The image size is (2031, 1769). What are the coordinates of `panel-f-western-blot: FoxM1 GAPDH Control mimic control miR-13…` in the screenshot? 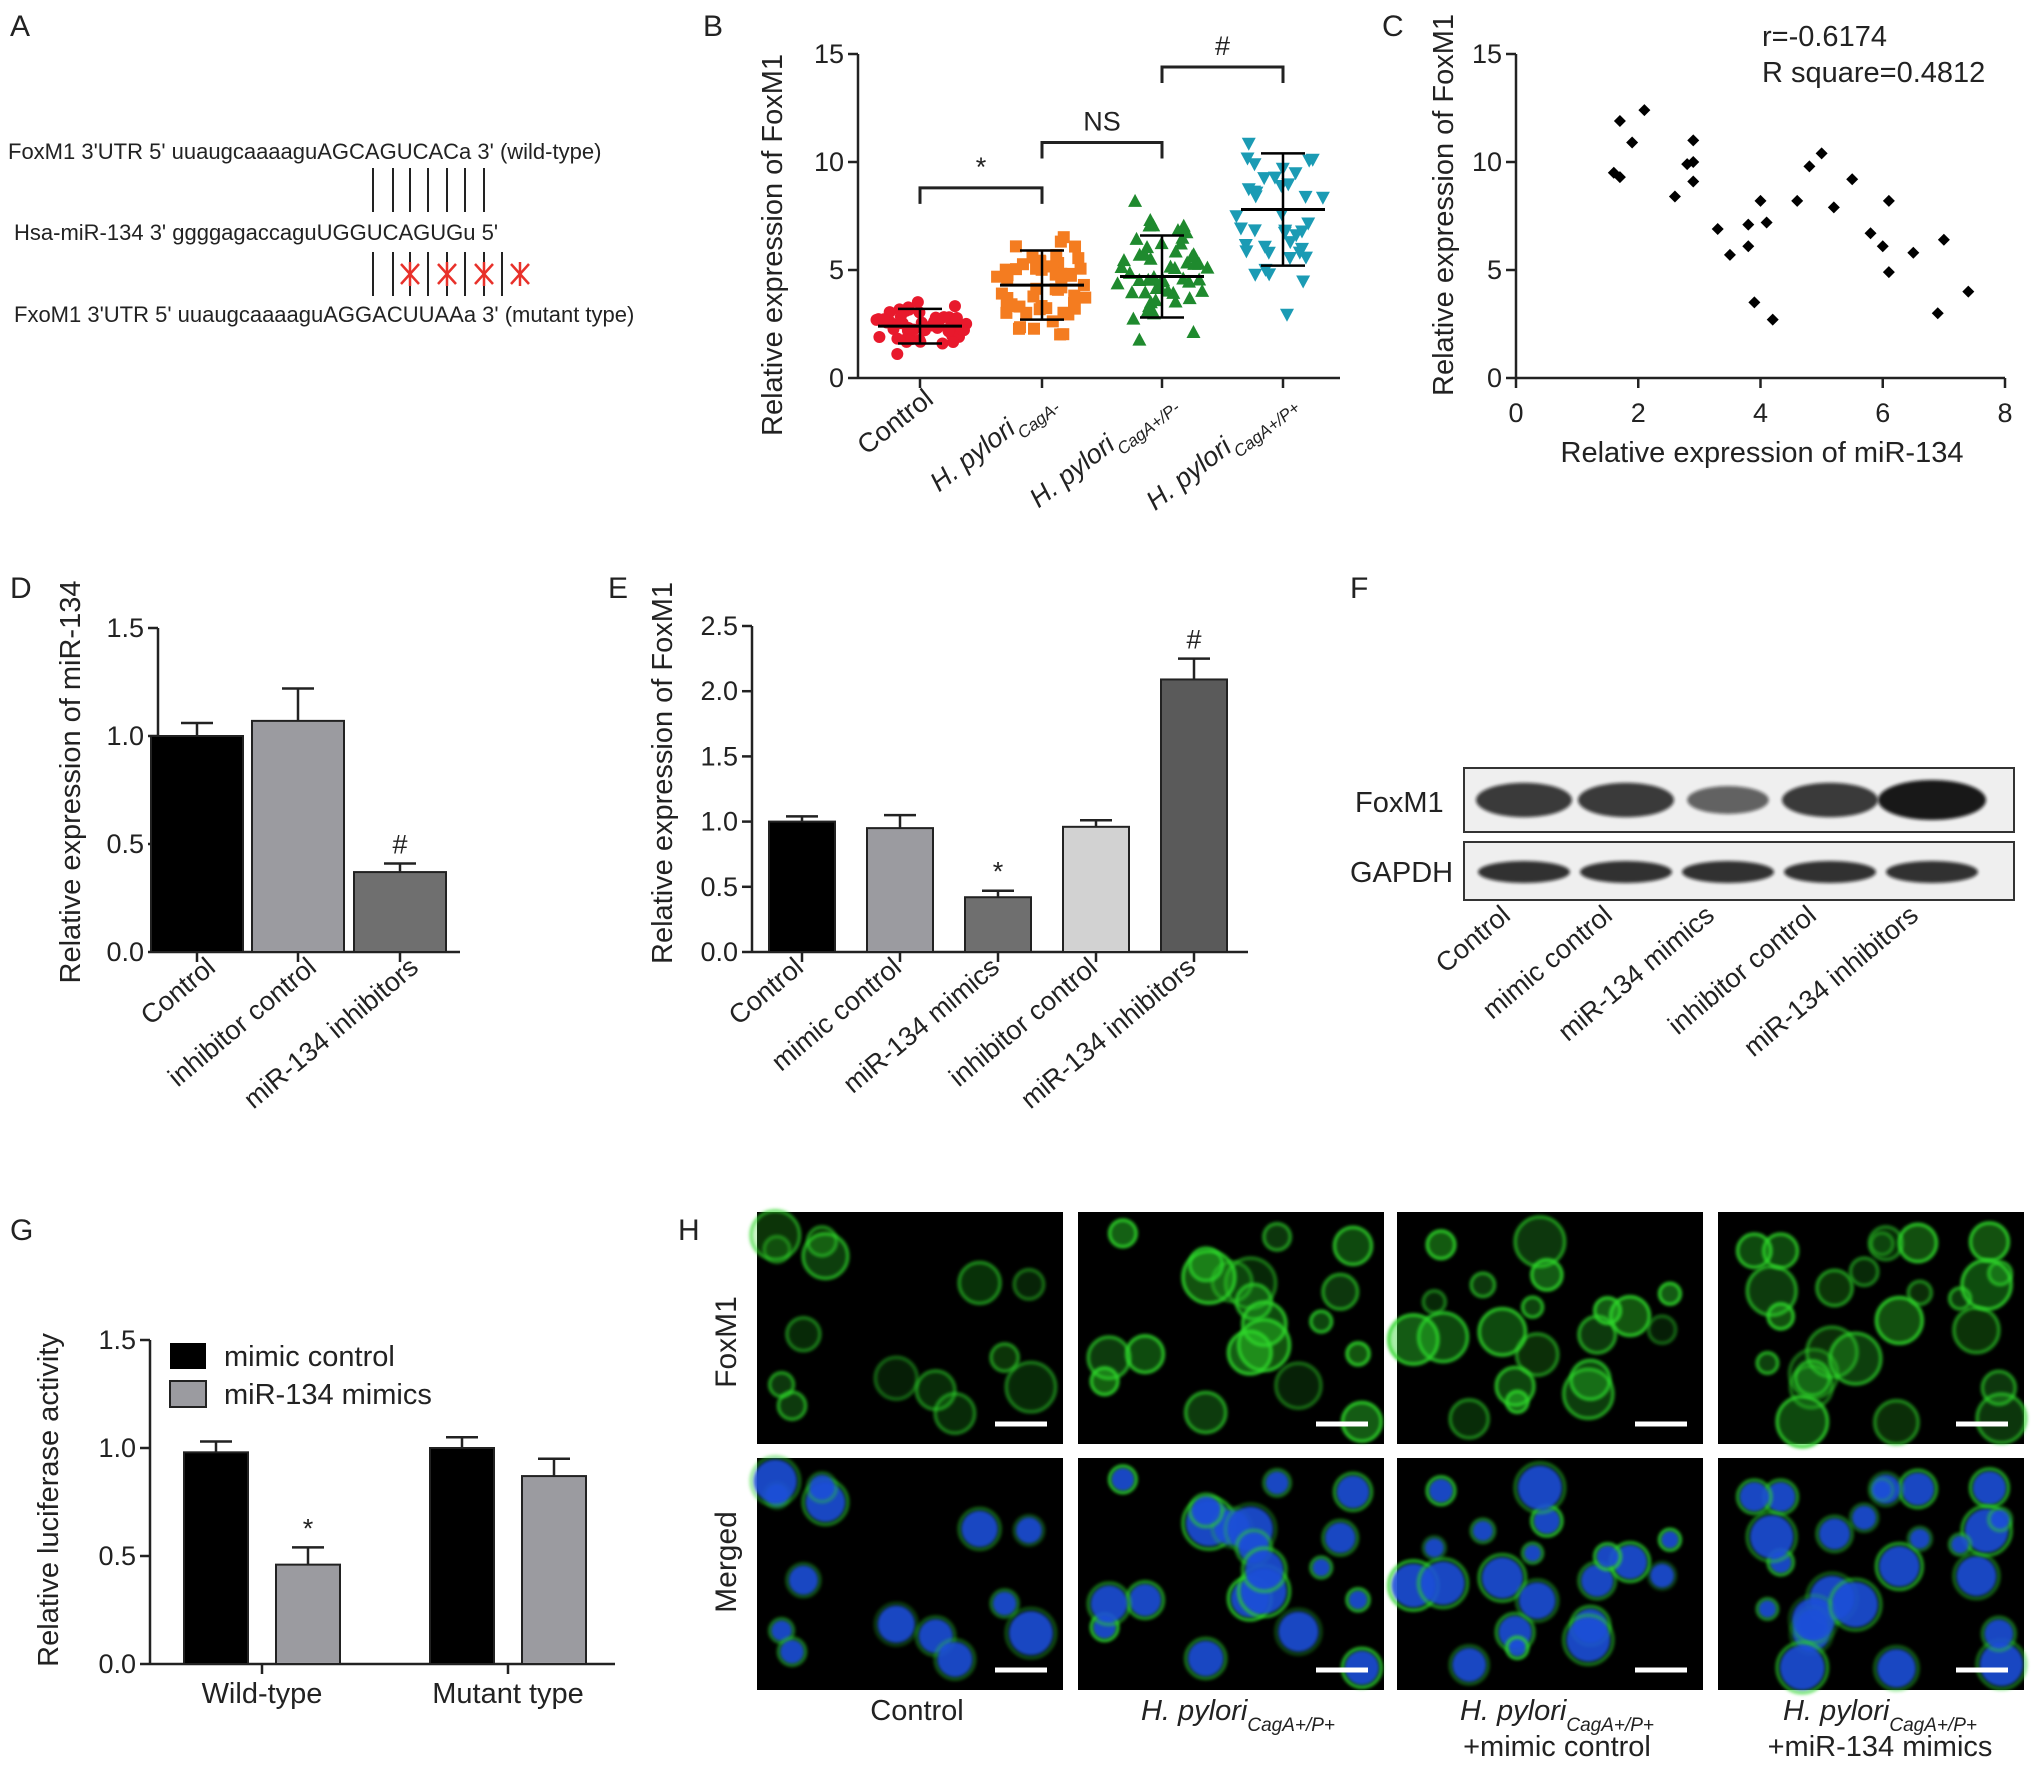 It's located at (1682, 915).